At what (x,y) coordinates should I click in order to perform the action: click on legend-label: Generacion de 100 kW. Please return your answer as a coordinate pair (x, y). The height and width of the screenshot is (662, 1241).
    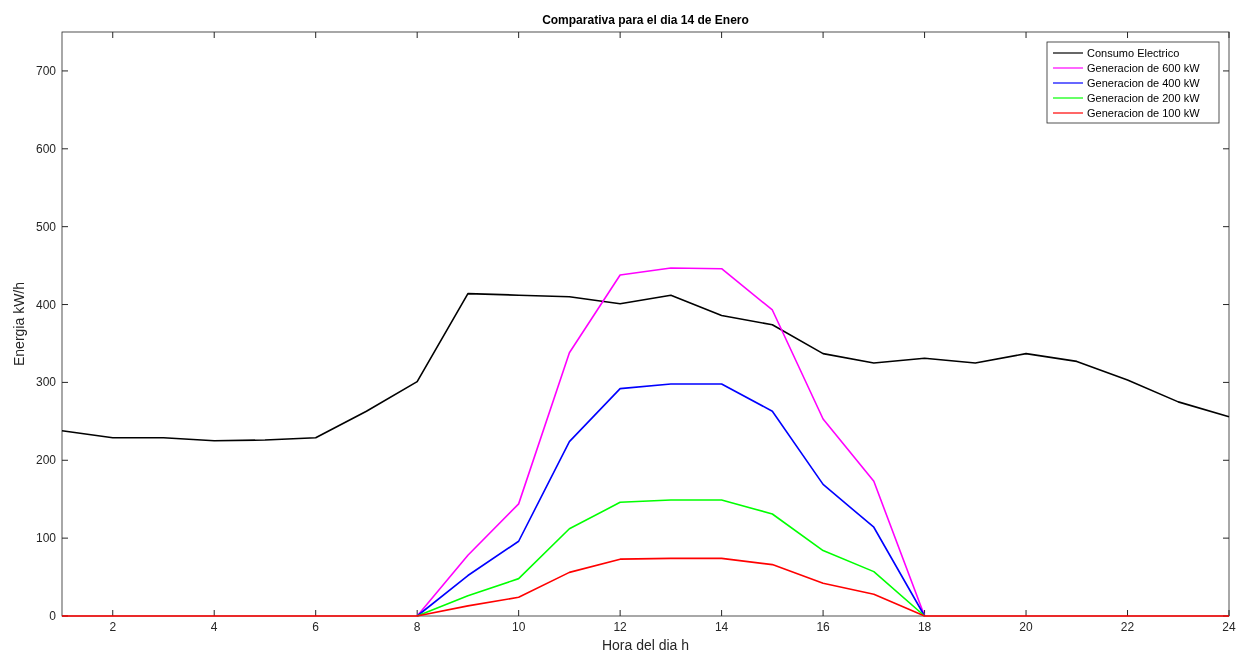
    Looking at the image, I should click on (1144, 113).